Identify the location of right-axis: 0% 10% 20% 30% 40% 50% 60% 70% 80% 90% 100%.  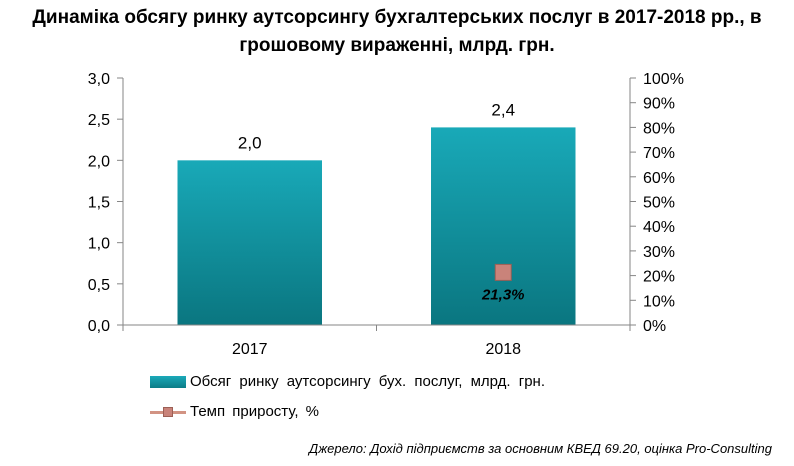
(656, 203).